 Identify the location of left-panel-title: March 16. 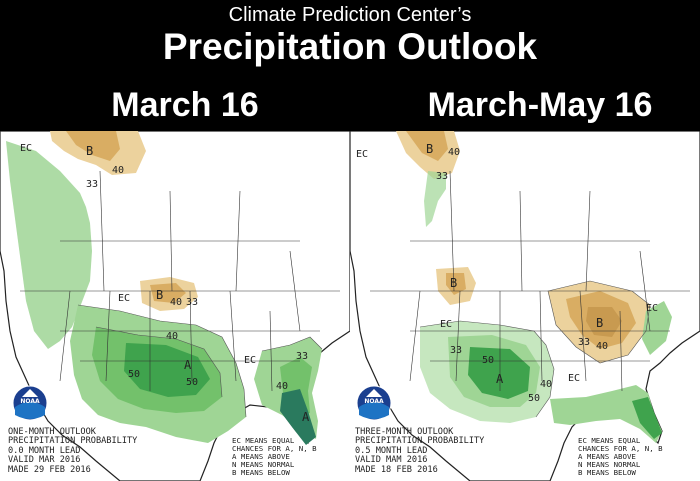
(185, 105).